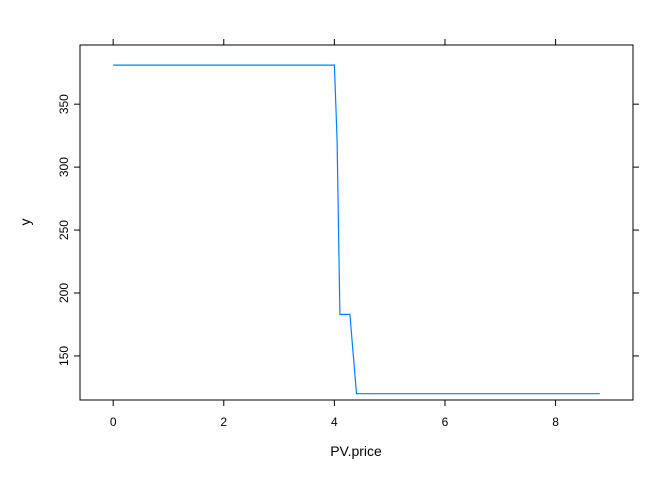  Describe the element at coordinates (64, 230) in the screenshot. I see `y-tick-label: 250` at that location.